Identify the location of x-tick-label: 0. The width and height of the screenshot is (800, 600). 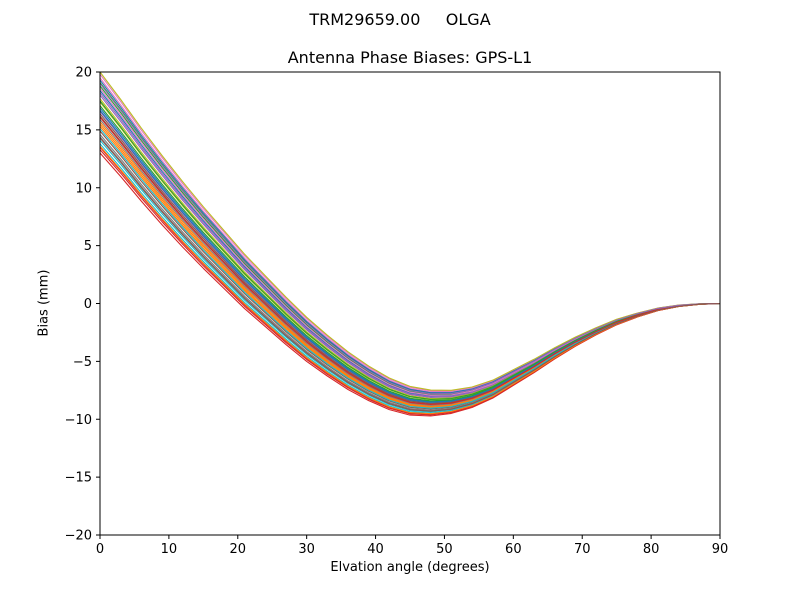
(100, 549).